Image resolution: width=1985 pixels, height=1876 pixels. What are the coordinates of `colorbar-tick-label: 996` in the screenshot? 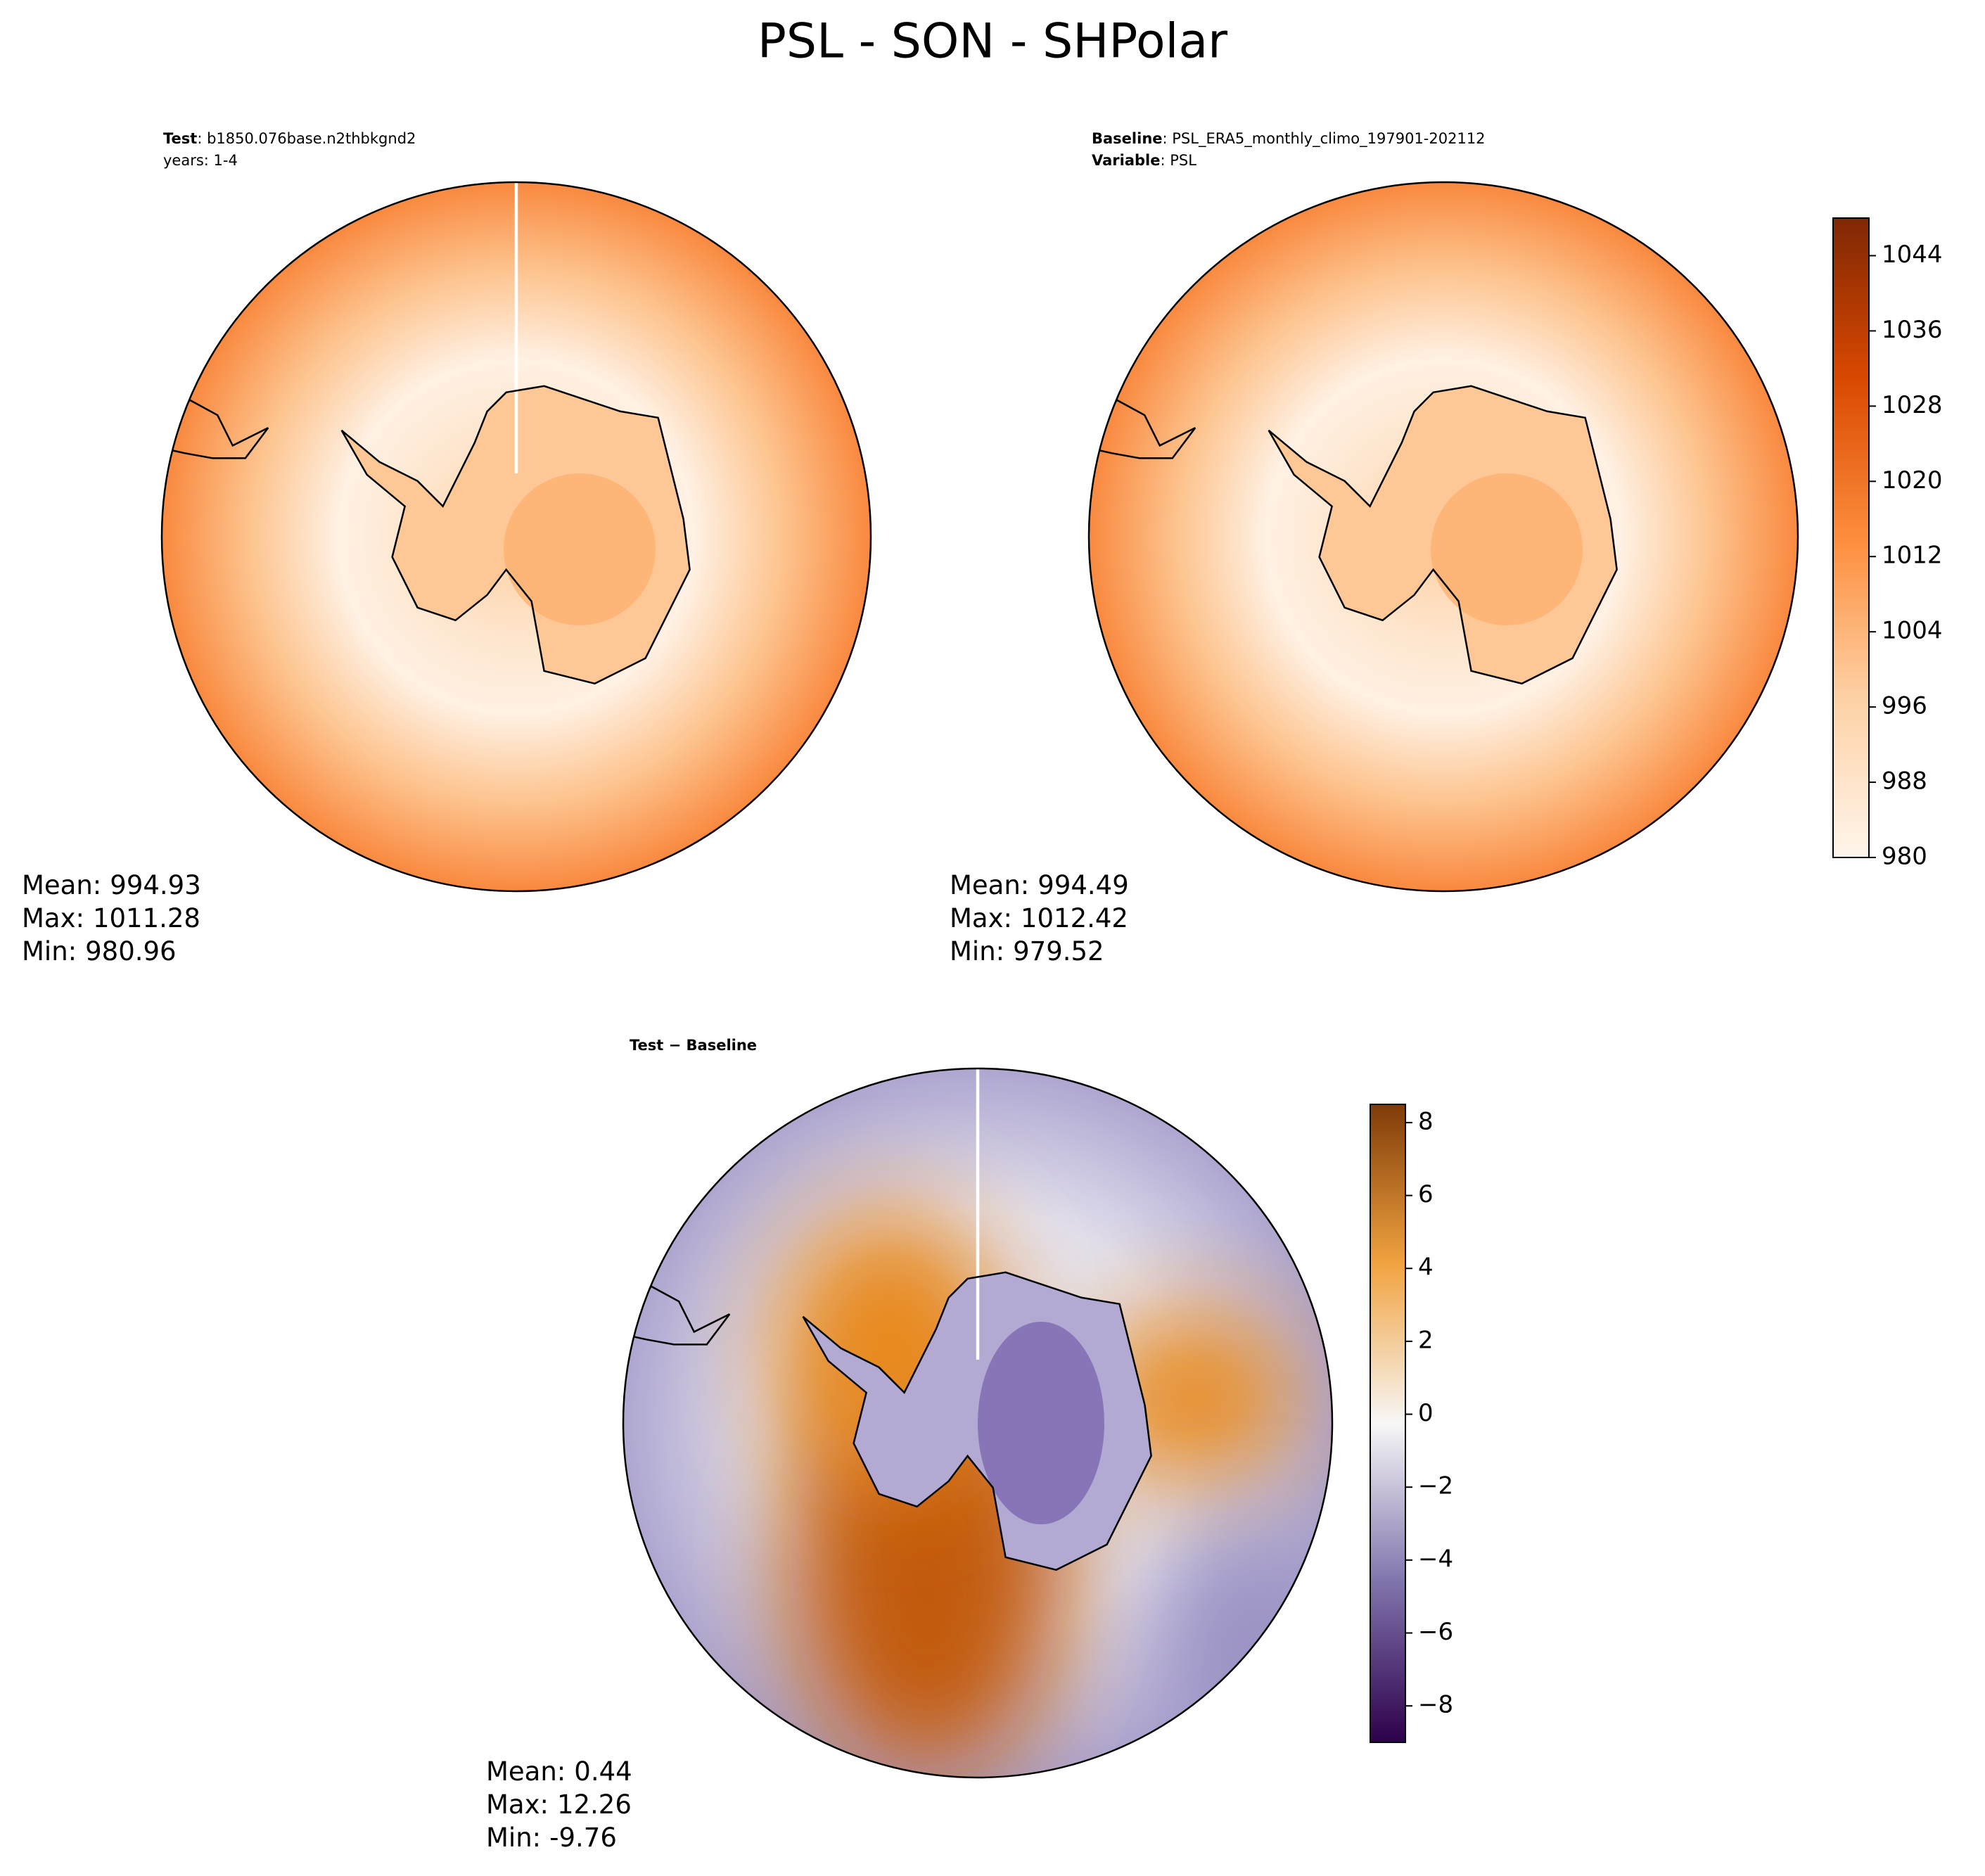 It's located at (1904, 706).